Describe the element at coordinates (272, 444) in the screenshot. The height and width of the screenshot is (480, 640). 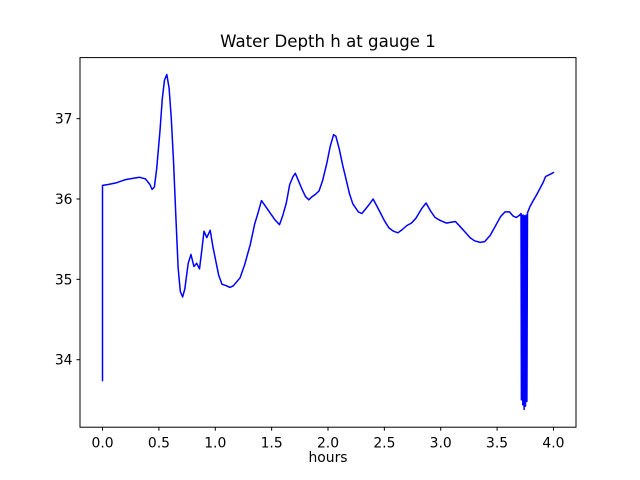
I see `x-tick-label: 1.5` at that location.